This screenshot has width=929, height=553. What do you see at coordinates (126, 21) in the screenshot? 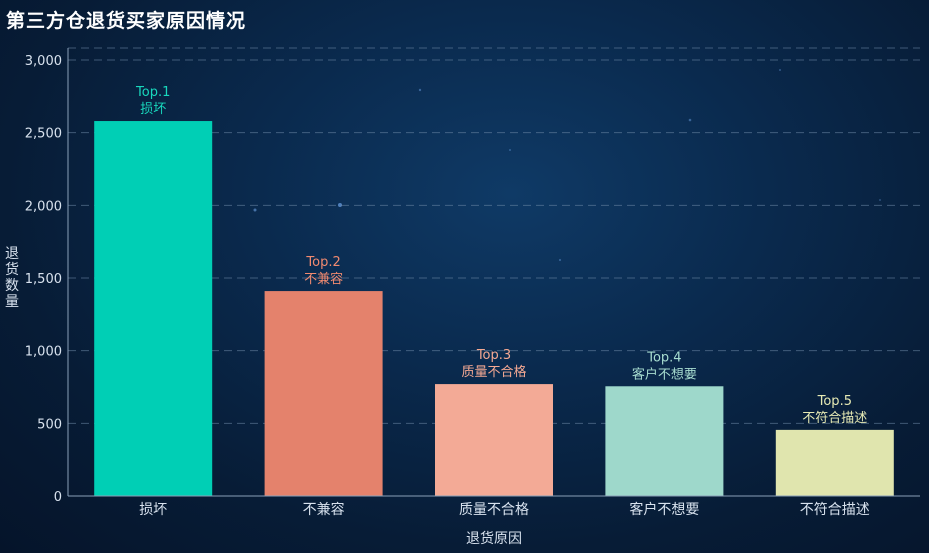
I see `chart-title: 第三方仓退货买家原因情况` at bounding box center [126, 21].